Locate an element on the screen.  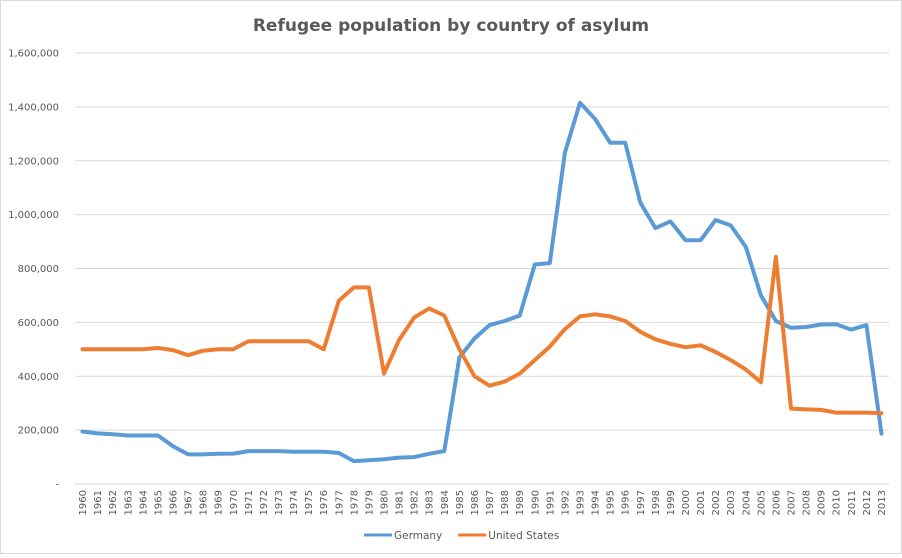
x-tick-label: 1986 is located at coordinates (475, 502).